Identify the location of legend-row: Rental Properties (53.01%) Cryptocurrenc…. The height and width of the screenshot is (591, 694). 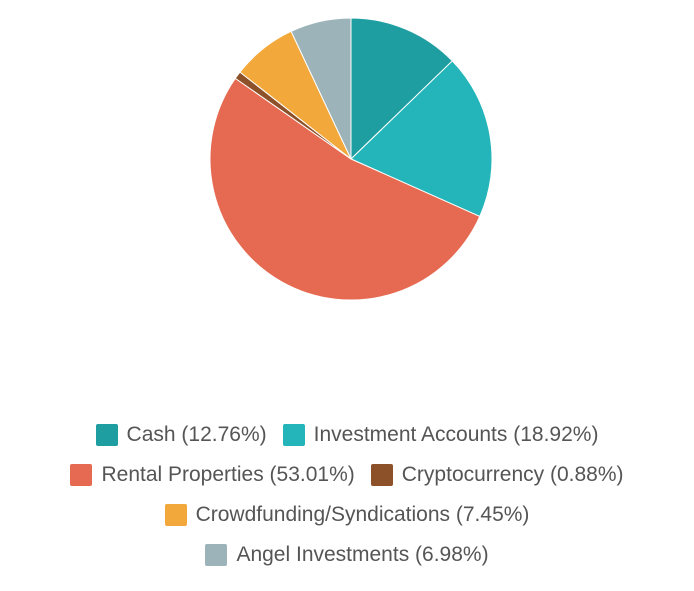
(347, 475).